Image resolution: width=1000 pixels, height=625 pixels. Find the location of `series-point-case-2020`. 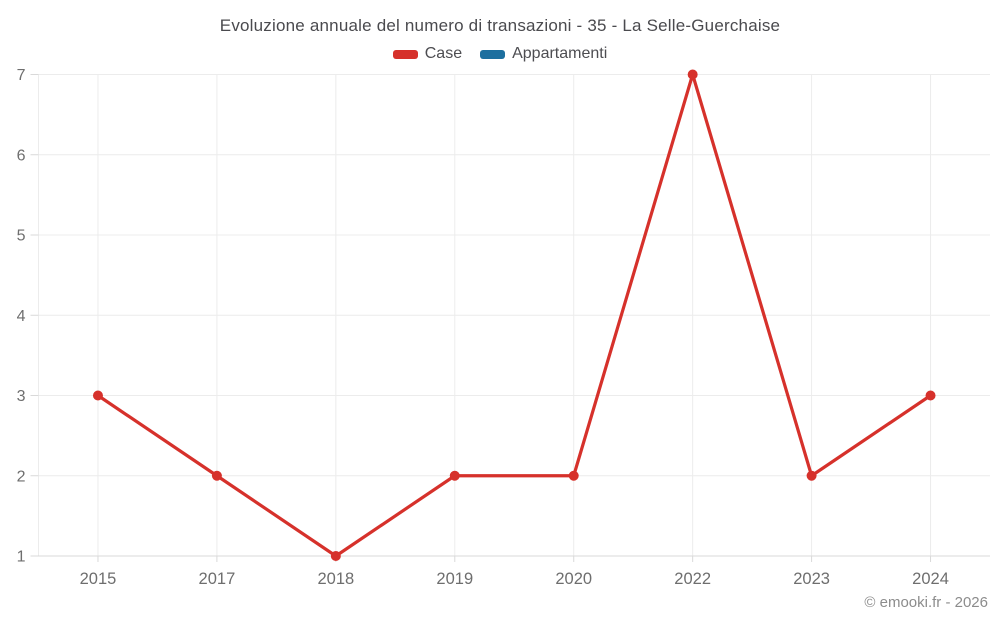

series-point-case-2020 is located at coordinates (573, 475).